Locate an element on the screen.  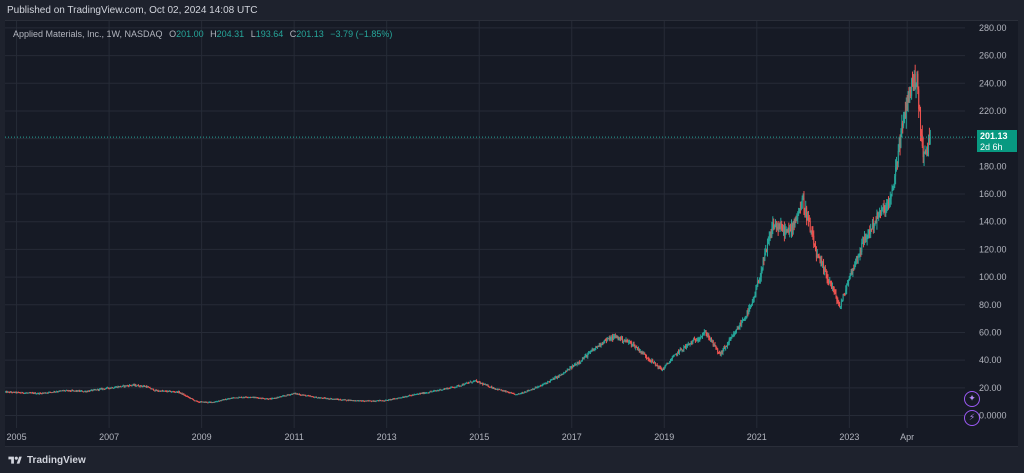
y-tick-label: 240.00 is located at coordinates (993, 83).